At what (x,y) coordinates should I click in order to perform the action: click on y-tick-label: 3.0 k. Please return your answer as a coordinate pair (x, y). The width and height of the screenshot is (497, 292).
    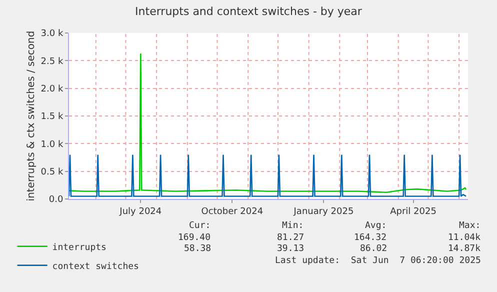
    Looking at the image, I should click on (52, 34).